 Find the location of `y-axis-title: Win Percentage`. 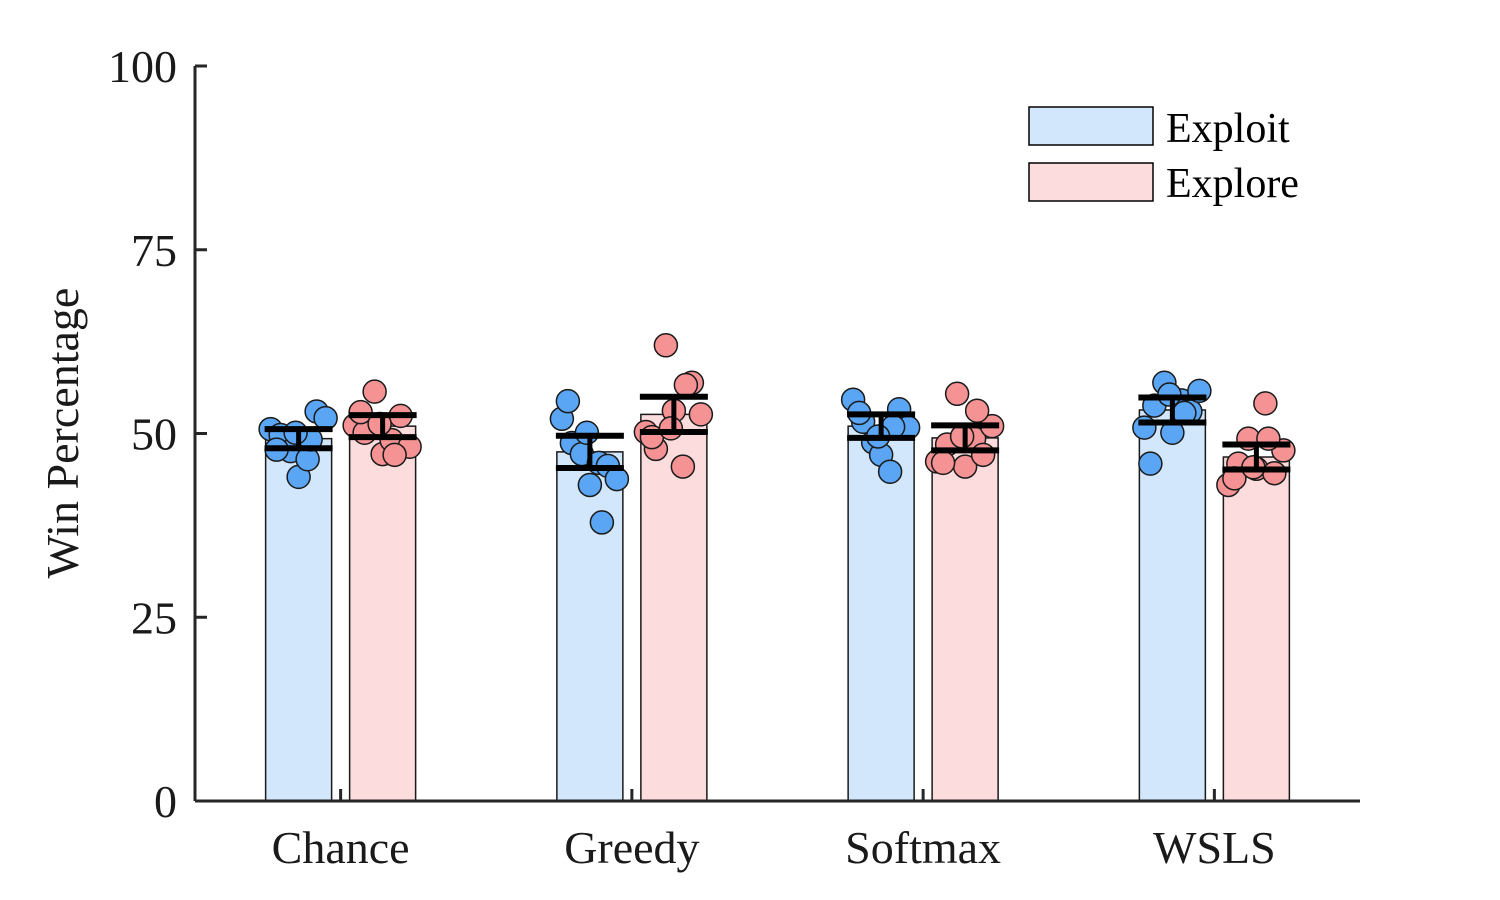

y-axis-title: Win Percentage is located at coordinates (62, 433).